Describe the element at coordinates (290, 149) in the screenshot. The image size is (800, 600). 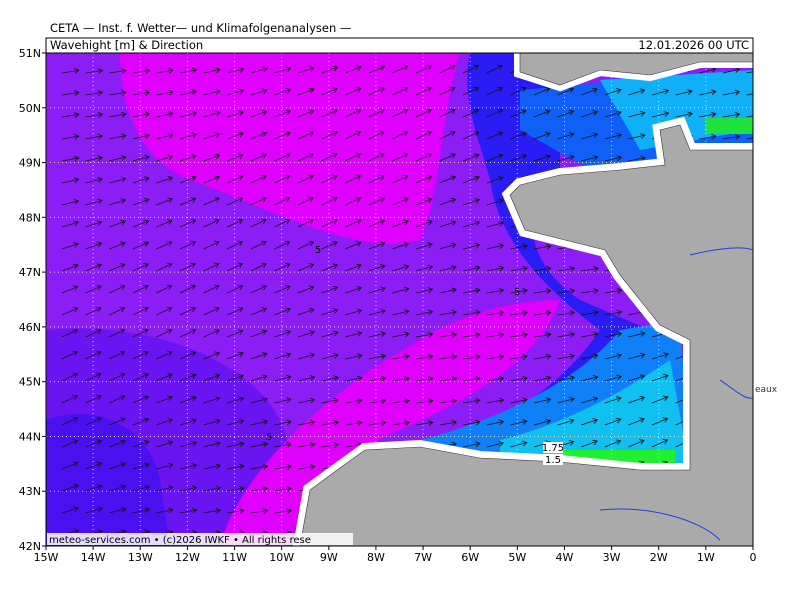
I see `wave-field` at that location.